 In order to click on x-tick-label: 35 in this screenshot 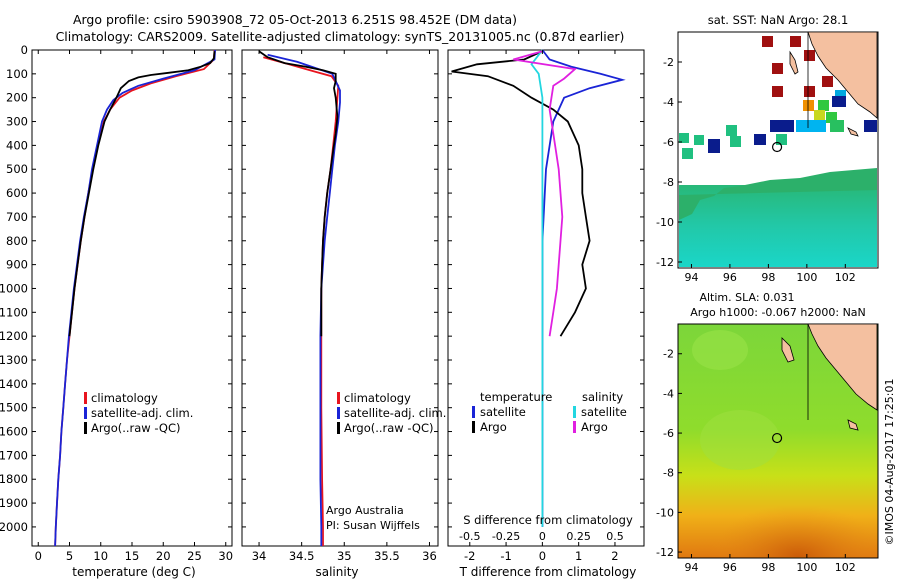, I will do `click(344, 556)`.